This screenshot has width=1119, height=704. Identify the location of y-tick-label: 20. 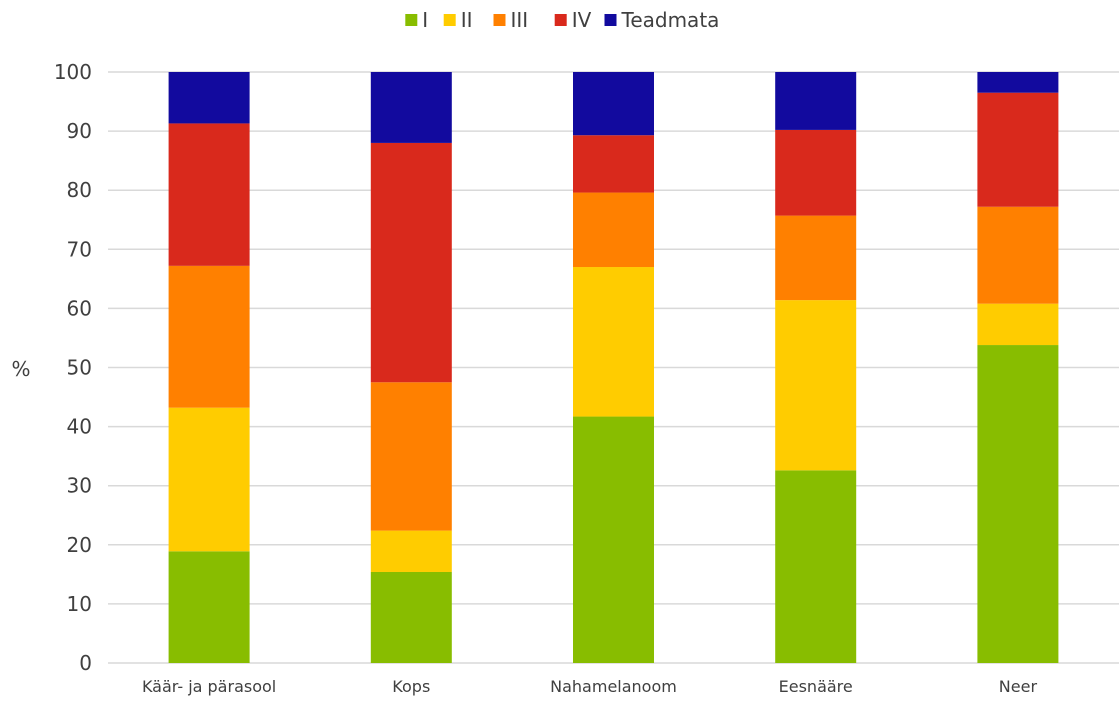
(79, 545).